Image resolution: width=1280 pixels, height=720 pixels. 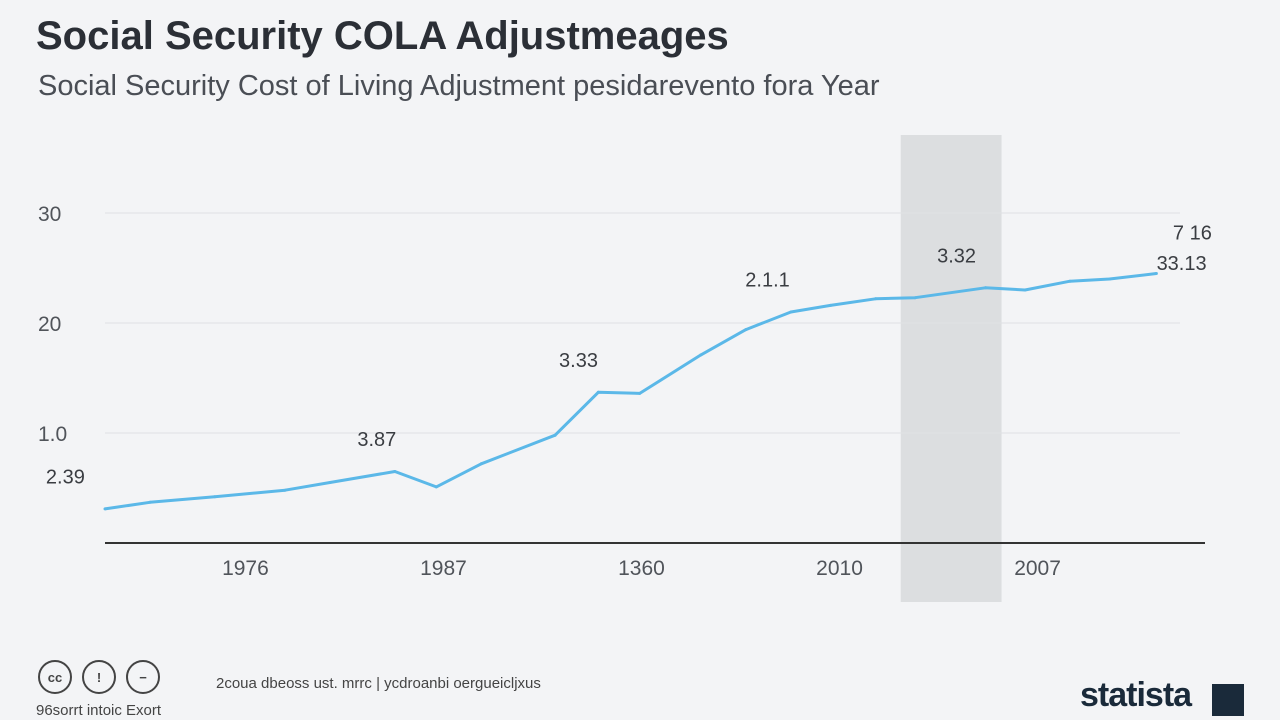 I want to click on data-label: 3.87, so click(x=376, y=440).